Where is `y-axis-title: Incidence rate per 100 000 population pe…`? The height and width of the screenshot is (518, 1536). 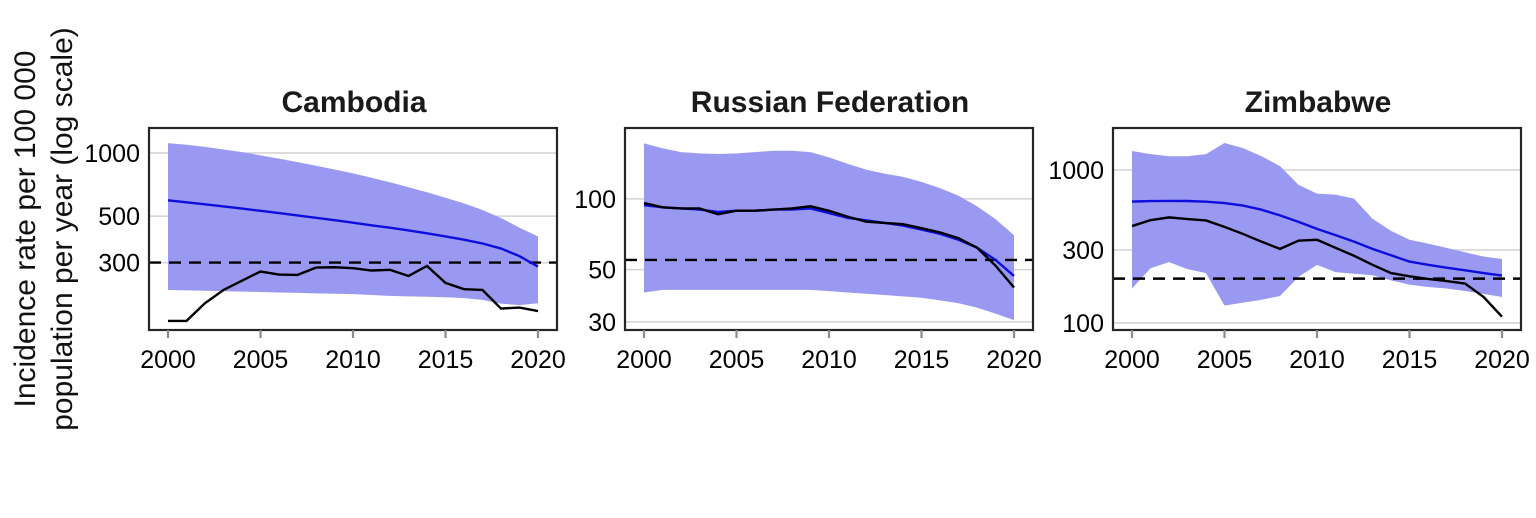 y-axis-title: Incidence rate per 100 000 population pe… is located at coordinates (44, 229).